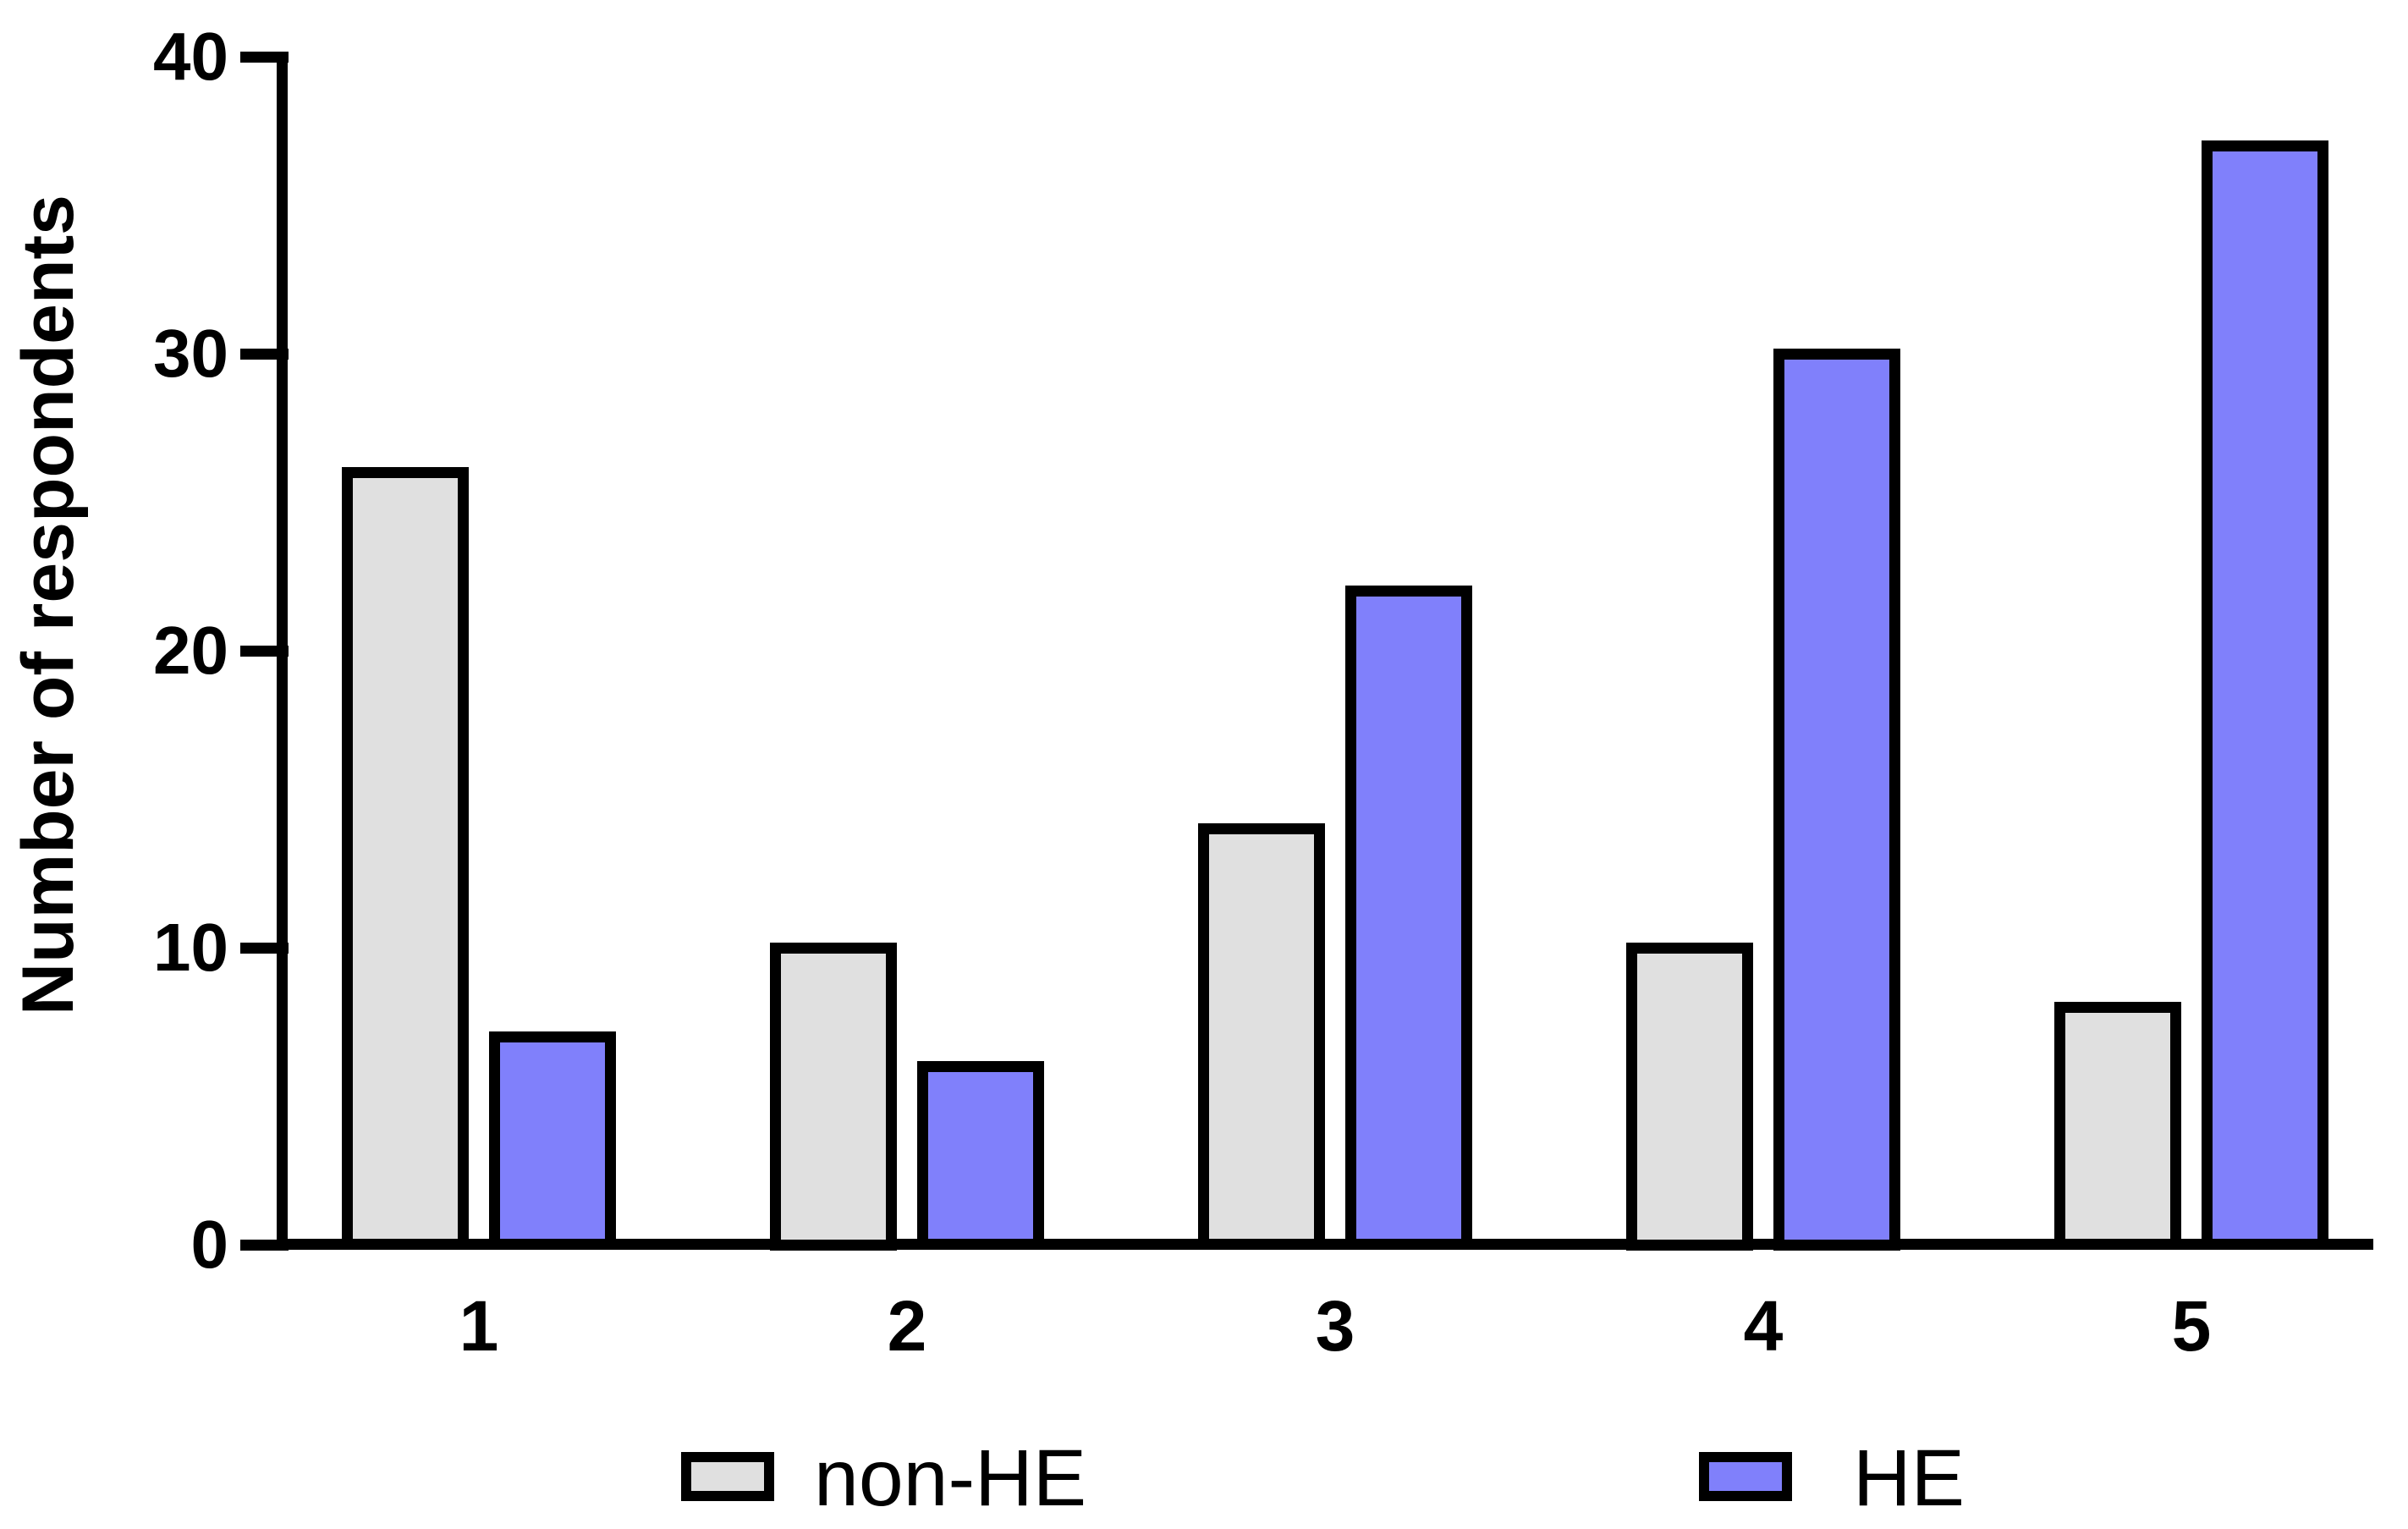 This screenshot has height=1529, width=2408. Describe the element at coordinates (190, 353) in the screenshot. I see `y-tick-label-30: 30` at that location.